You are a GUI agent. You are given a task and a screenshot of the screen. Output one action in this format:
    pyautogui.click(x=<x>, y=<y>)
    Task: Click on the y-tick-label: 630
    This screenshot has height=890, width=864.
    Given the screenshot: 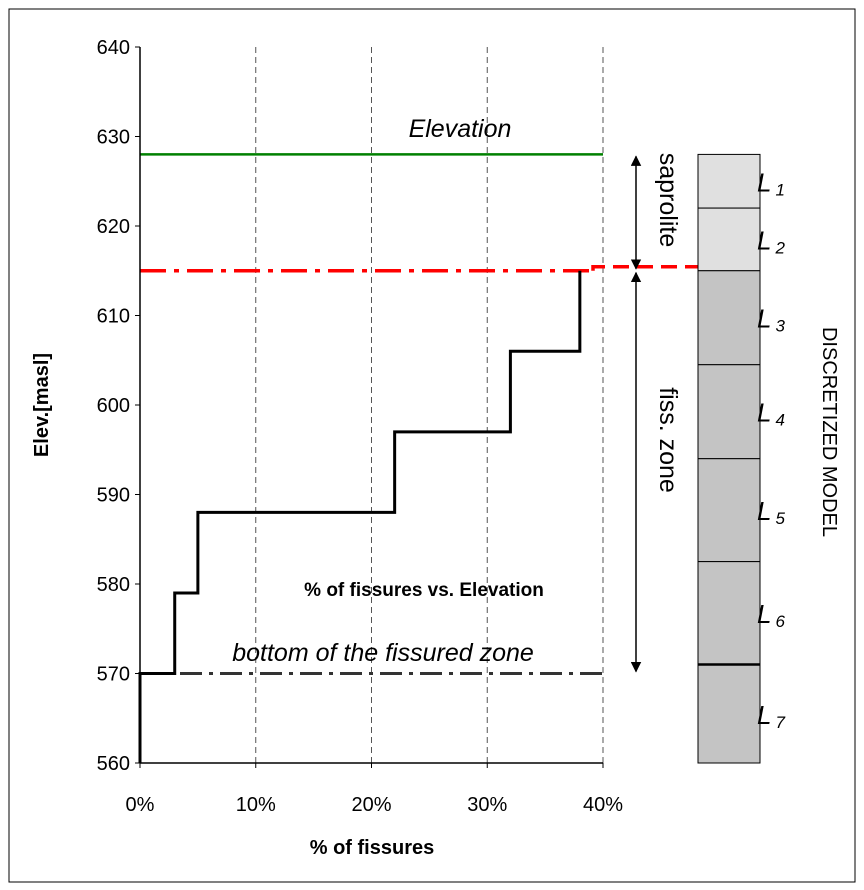 What is the action you would take?
    pyautogui.click(x=113, y=138)
    